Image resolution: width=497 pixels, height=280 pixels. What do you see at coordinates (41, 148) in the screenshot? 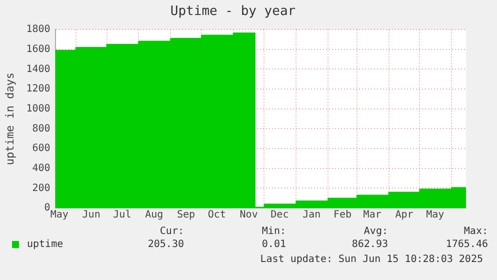
I see `y-tick-label: 600` at bounding box center [41, 148].